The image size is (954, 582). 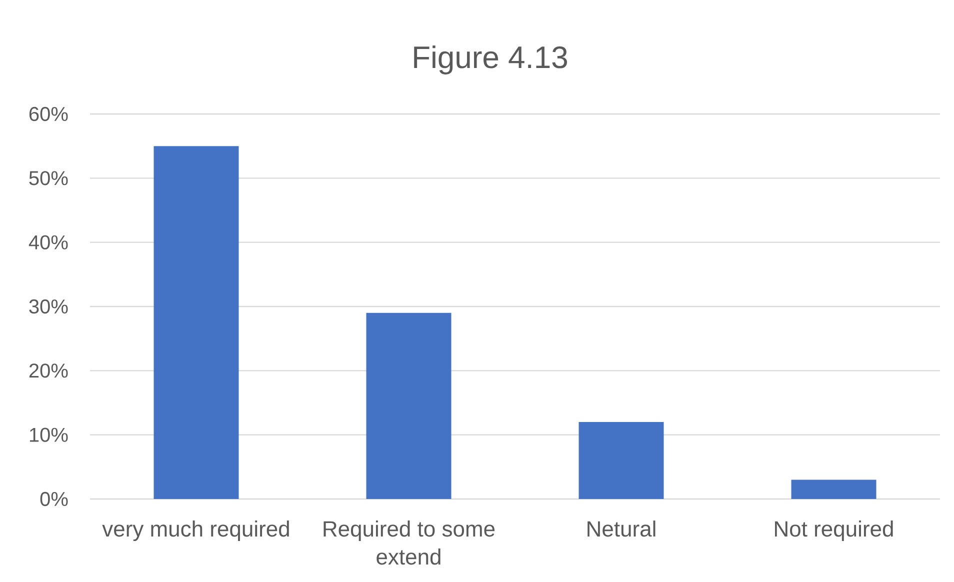 What do you see at coordinates (48, 114) in the screenshot?
I see `y-tick-label: 60%` at bounding box center [48, 114].